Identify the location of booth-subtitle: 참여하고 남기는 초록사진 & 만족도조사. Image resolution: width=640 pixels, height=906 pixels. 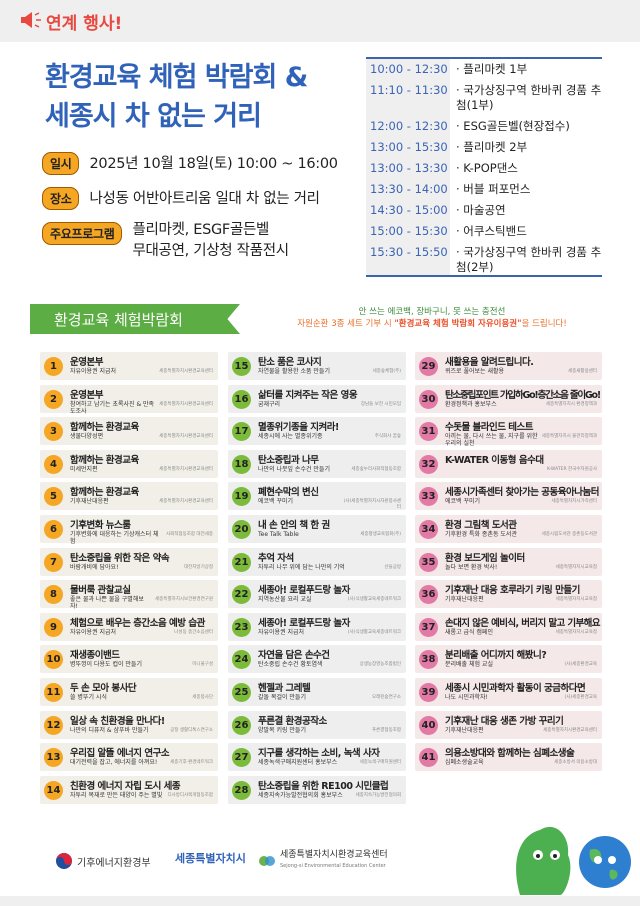
(112, 407).